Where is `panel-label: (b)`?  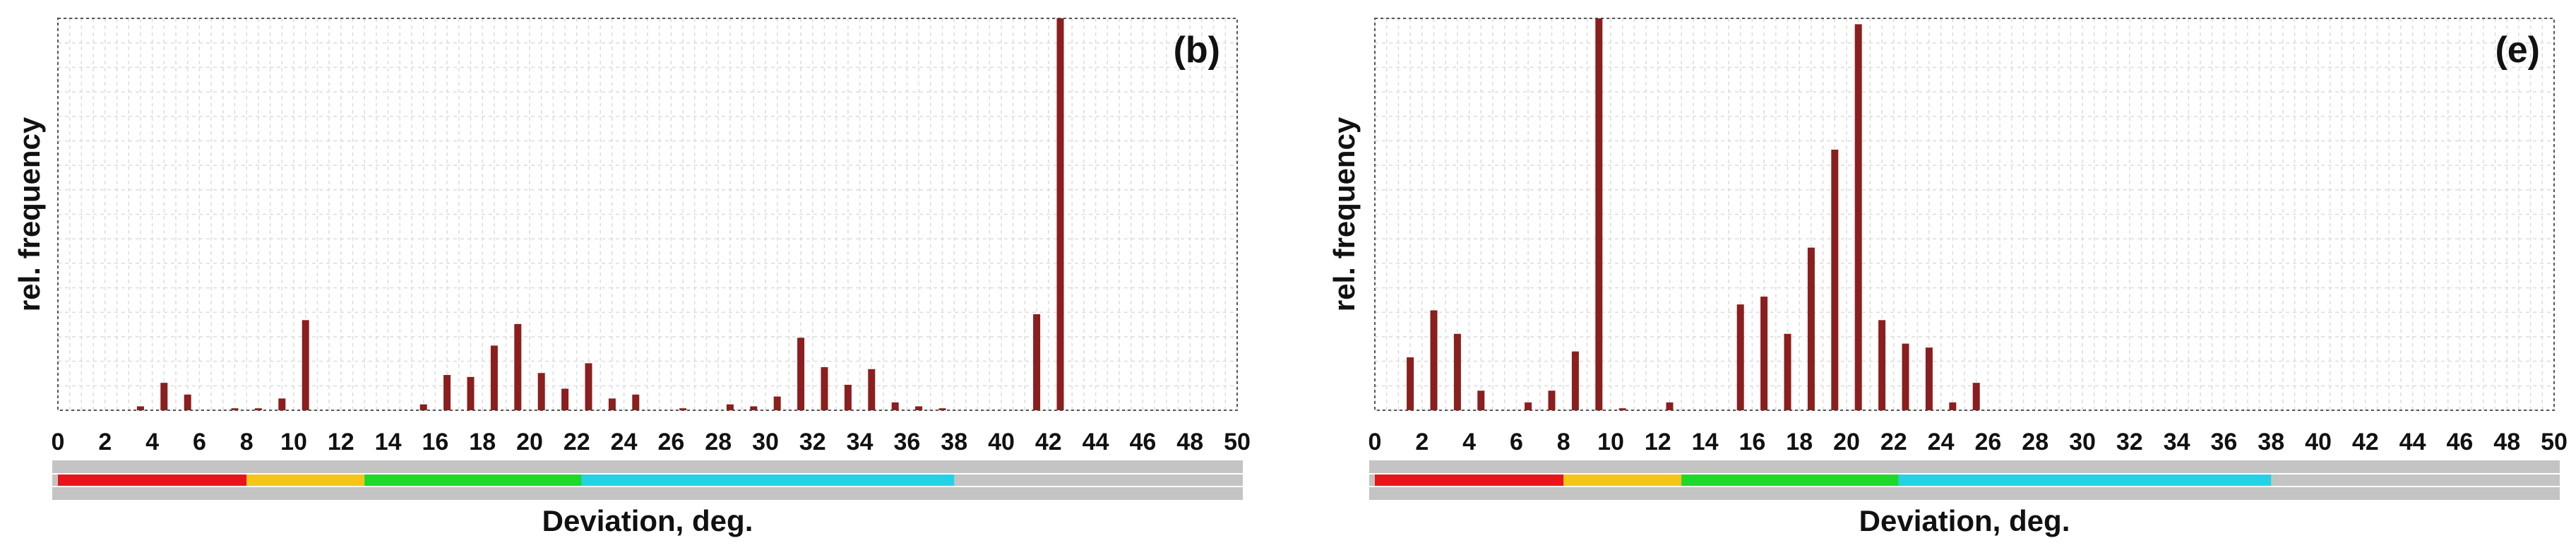 panel-label: (b) is located at coordinates (1197, 50).